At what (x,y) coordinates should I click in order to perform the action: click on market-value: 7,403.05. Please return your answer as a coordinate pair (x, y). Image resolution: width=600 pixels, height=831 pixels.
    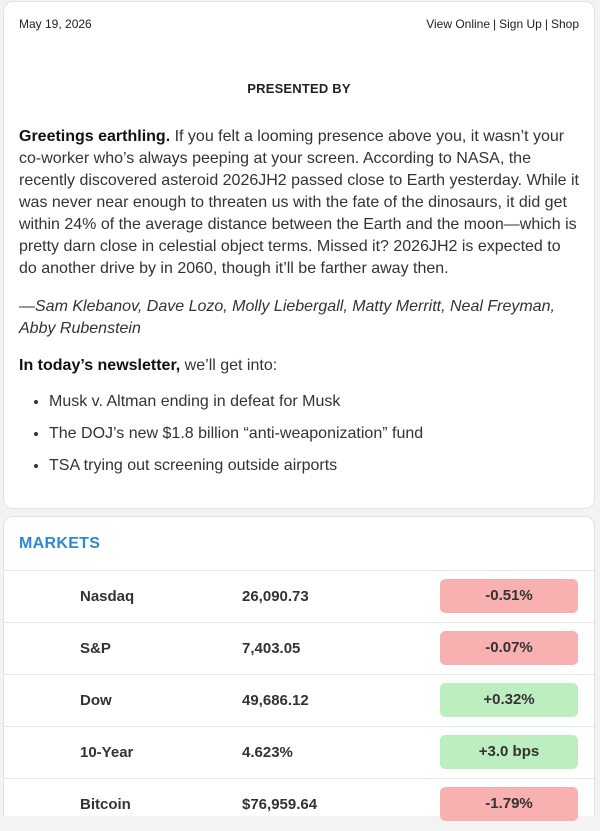
    Looking at the image, I should click on (271, 648).